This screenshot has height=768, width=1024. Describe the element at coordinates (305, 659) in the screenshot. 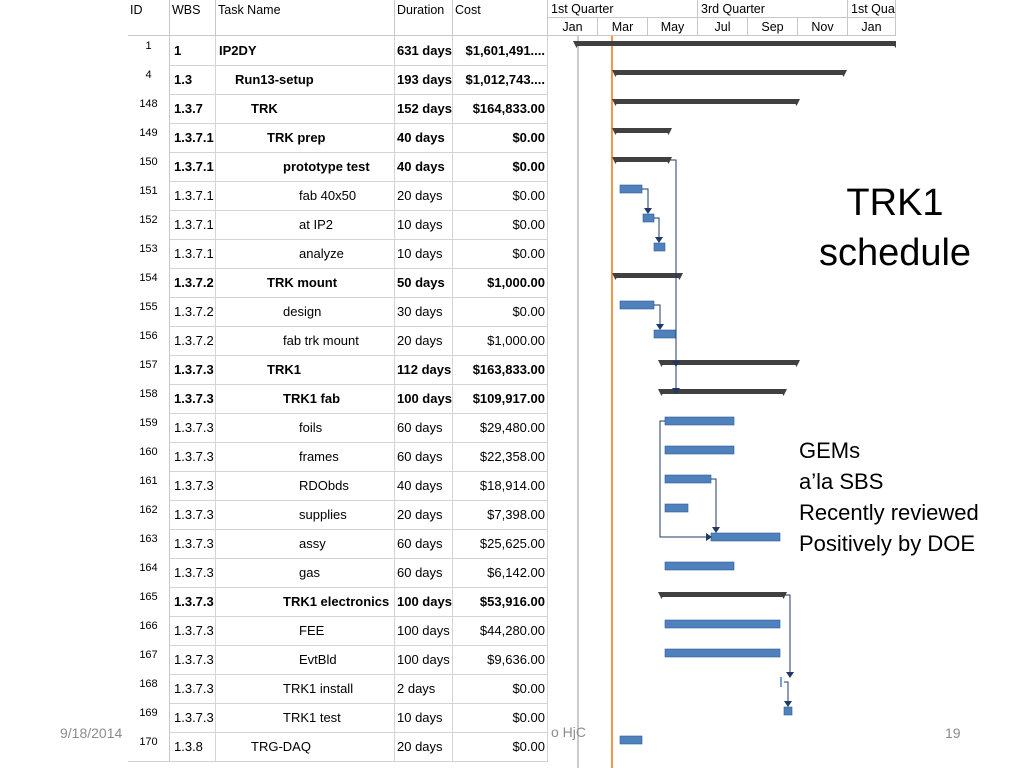

I see `task-name: EvtBld` at that location.